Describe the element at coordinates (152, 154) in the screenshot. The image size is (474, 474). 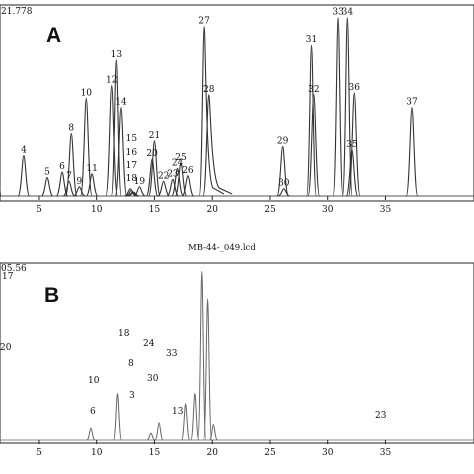
I see `peak-label: 20` at that location.